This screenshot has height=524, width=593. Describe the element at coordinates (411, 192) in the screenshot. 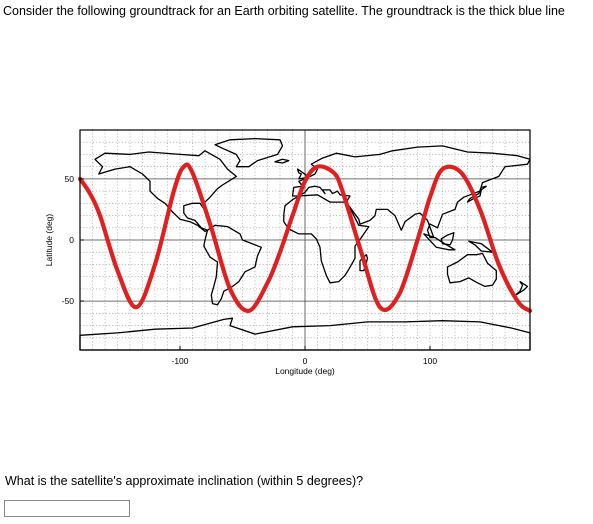

I see `map-eurasia` at that location.